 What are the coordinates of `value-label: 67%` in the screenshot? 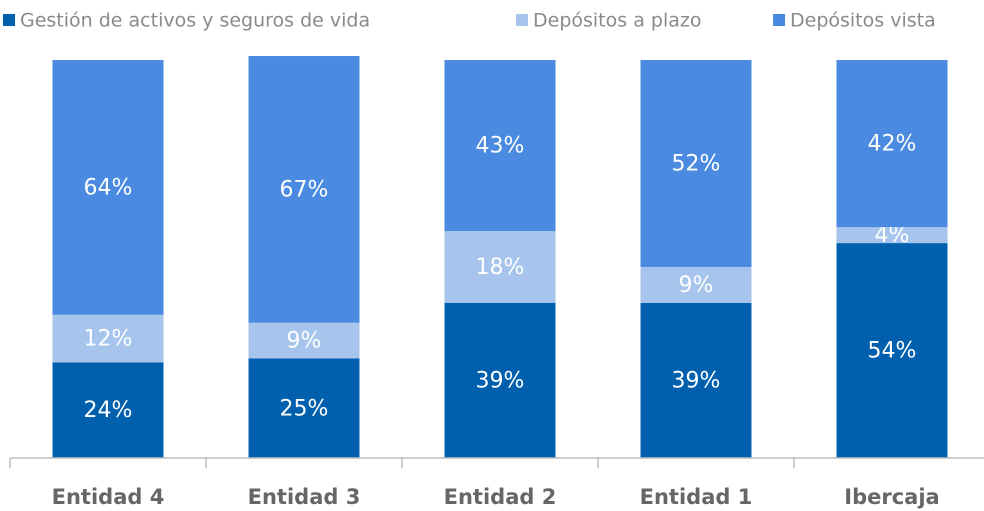 It's located at (304, 189).